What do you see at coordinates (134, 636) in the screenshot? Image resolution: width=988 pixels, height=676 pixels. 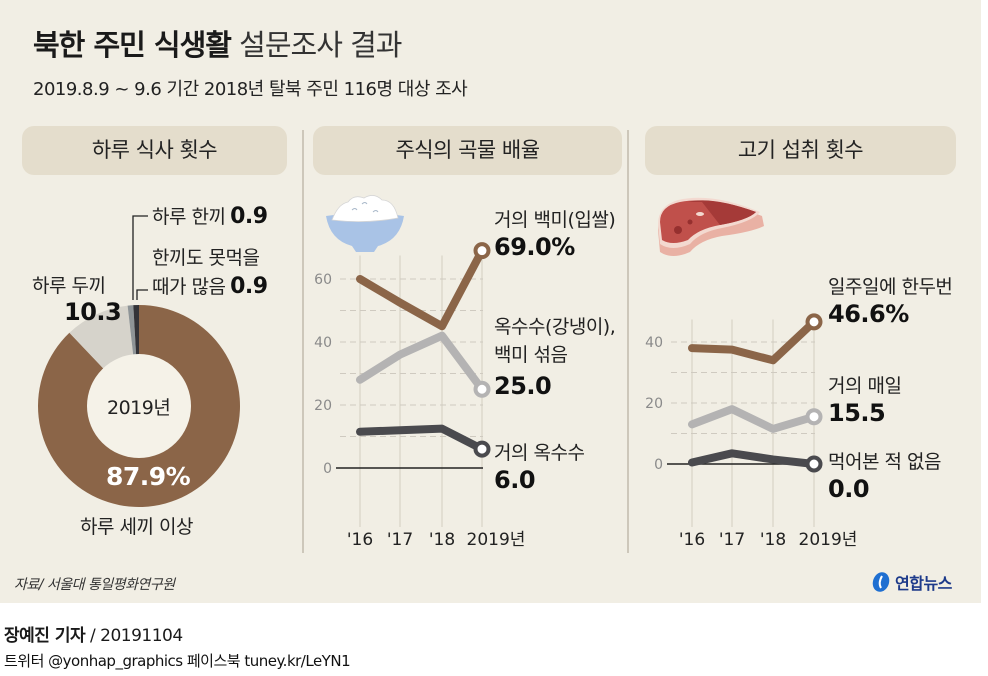 I see `publish-date: / 20191104` at bounding box center [134, 636].